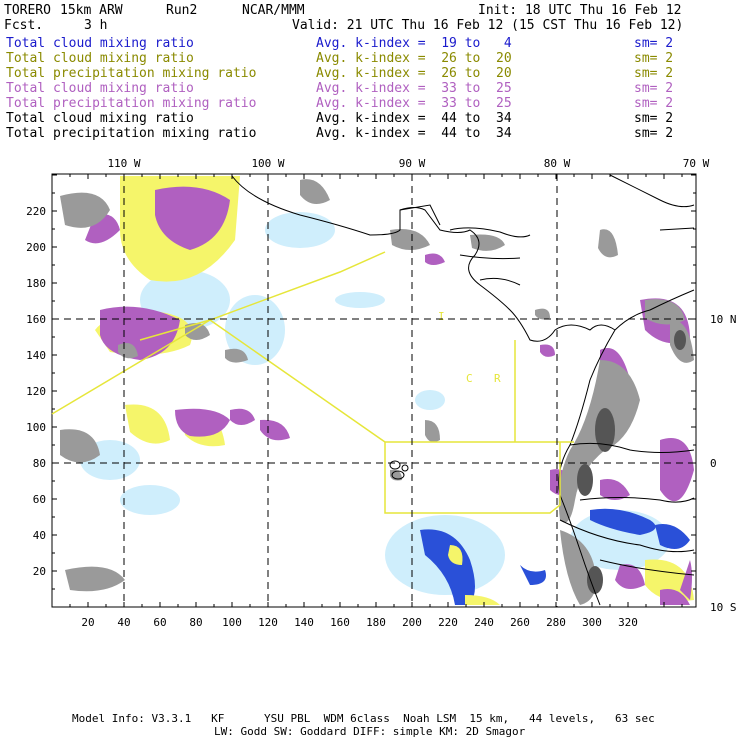 This screenshot has height=740, width=740. Describe the element at coordinates (484, 622) in the screenshot. I see `x-tick-label: 240` at that location.